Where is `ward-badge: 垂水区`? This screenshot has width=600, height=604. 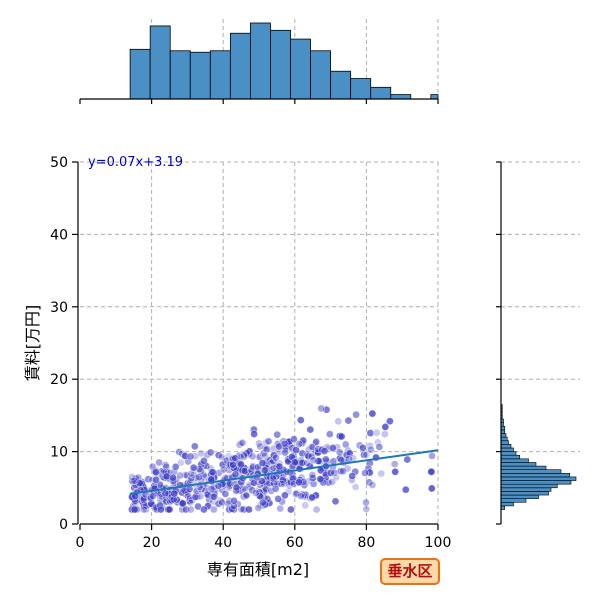 ward-badge: 垂水区 is located at coordinates (410, 571).